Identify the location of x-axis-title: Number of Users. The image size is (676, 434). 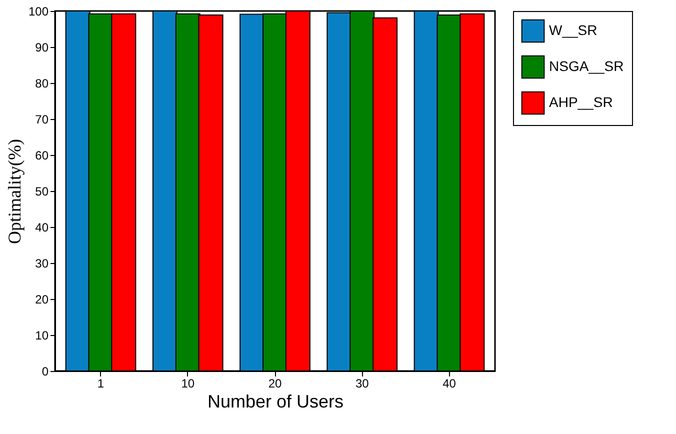
(275, 402).